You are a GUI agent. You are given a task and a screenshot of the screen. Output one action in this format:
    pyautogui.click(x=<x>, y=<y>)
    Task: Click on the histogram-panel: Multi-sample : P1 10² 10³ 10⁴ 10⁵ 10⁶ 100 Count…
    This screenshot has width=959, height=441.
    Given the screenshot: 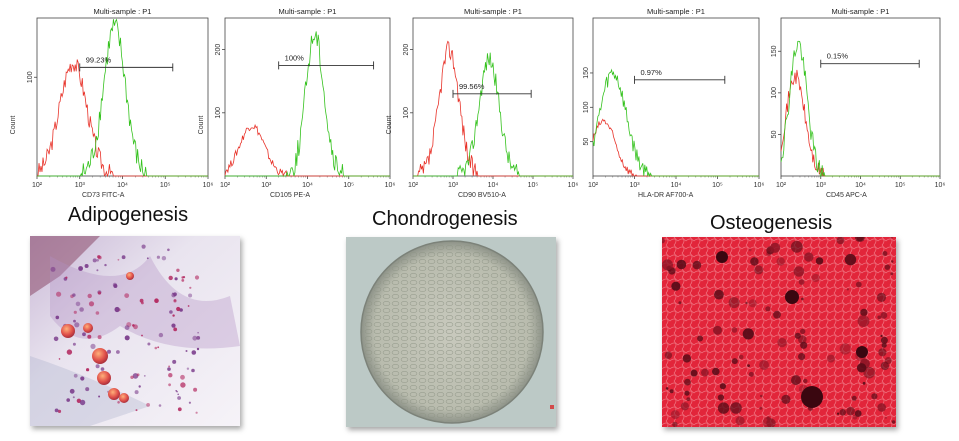 What is the action you would take?
    pyautogui.click(x=111, y=103)
    